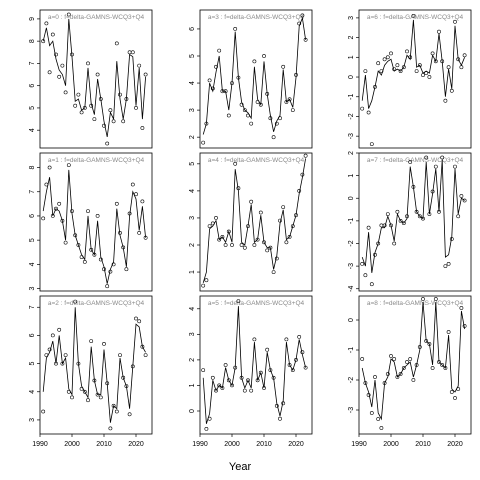 The width and height of the screenshot is (480, 480). What do you see at coordinates (351, 57) in the screenshot?
I see `y-tick-label: 1` at bounding box center [351, 57].